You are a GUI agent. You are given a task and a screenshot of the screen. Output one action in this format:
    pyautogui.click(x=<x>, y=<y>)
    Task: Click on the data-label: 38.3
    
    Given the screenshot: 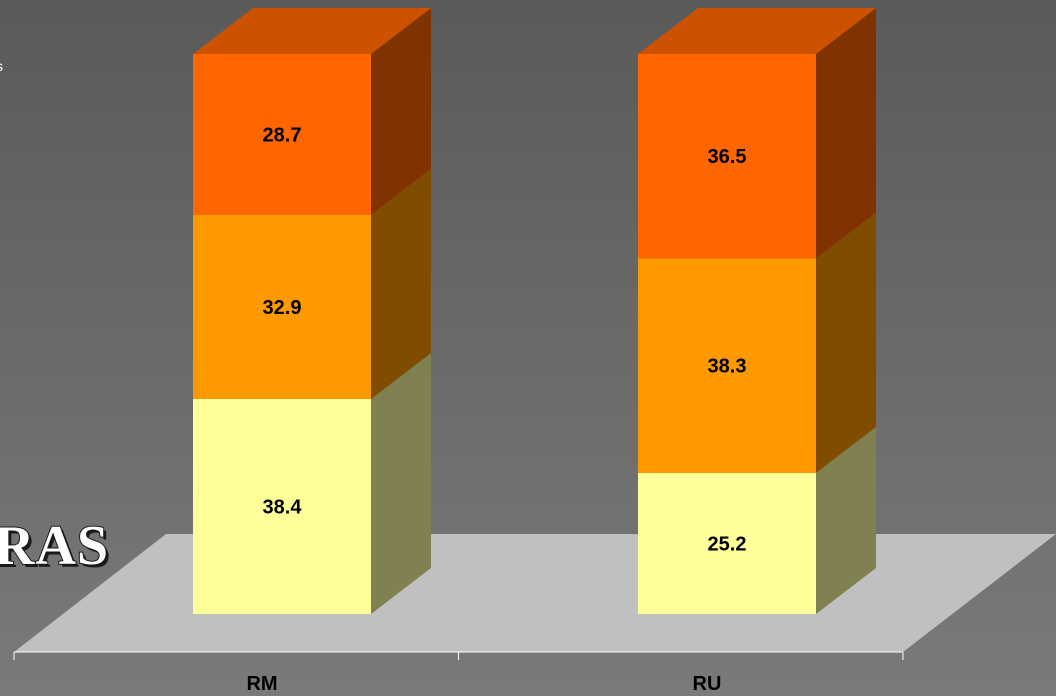 What is the action you would take?
    pyautogui.click(x=727, y=367)
    